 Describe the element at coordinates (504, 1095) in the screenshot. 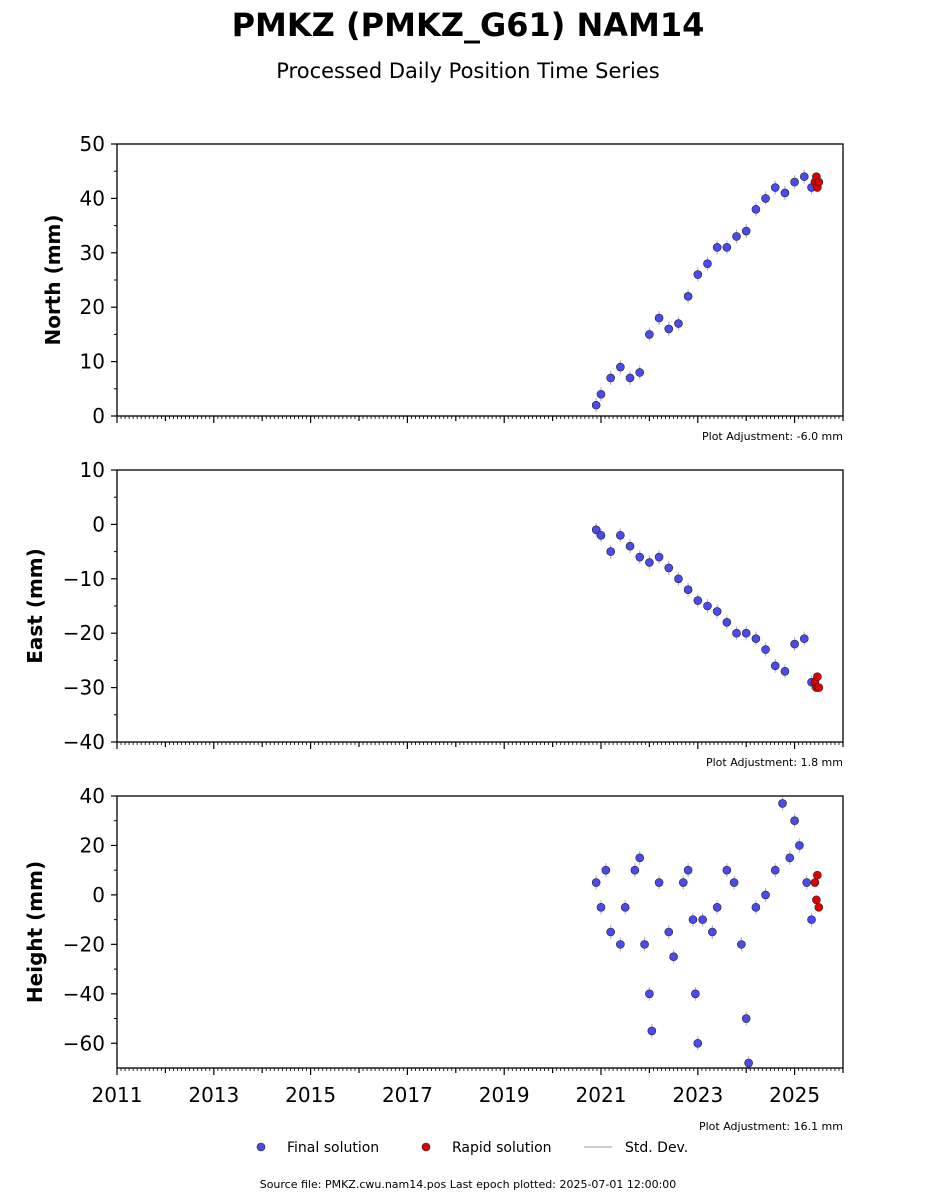

I see `x-tick-label: 2019` at that location.